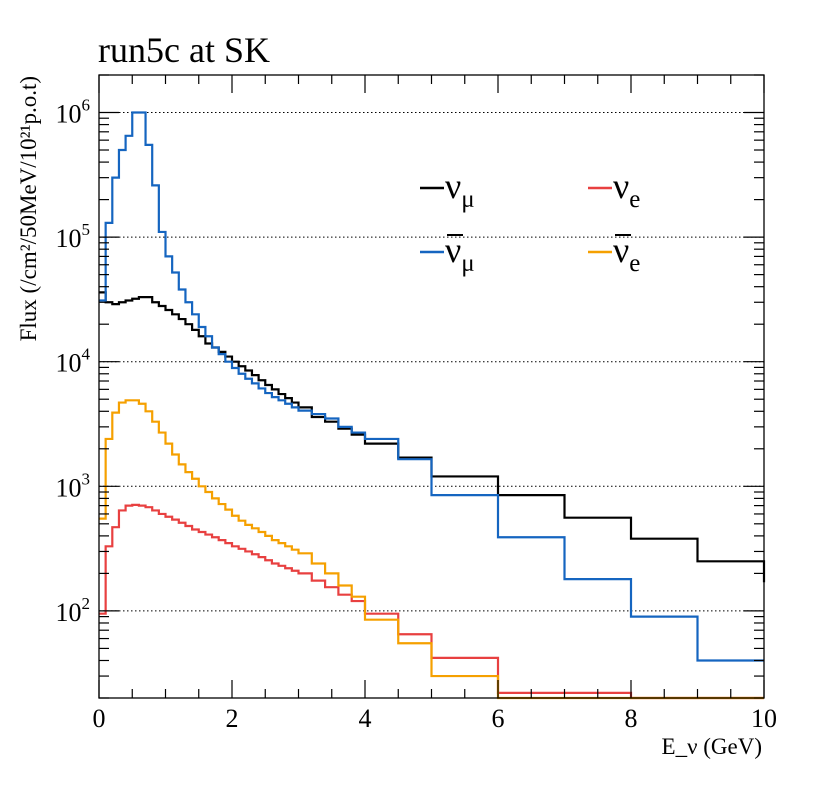  I want to click on legend-entry-0: νμ, so click(447, 189).